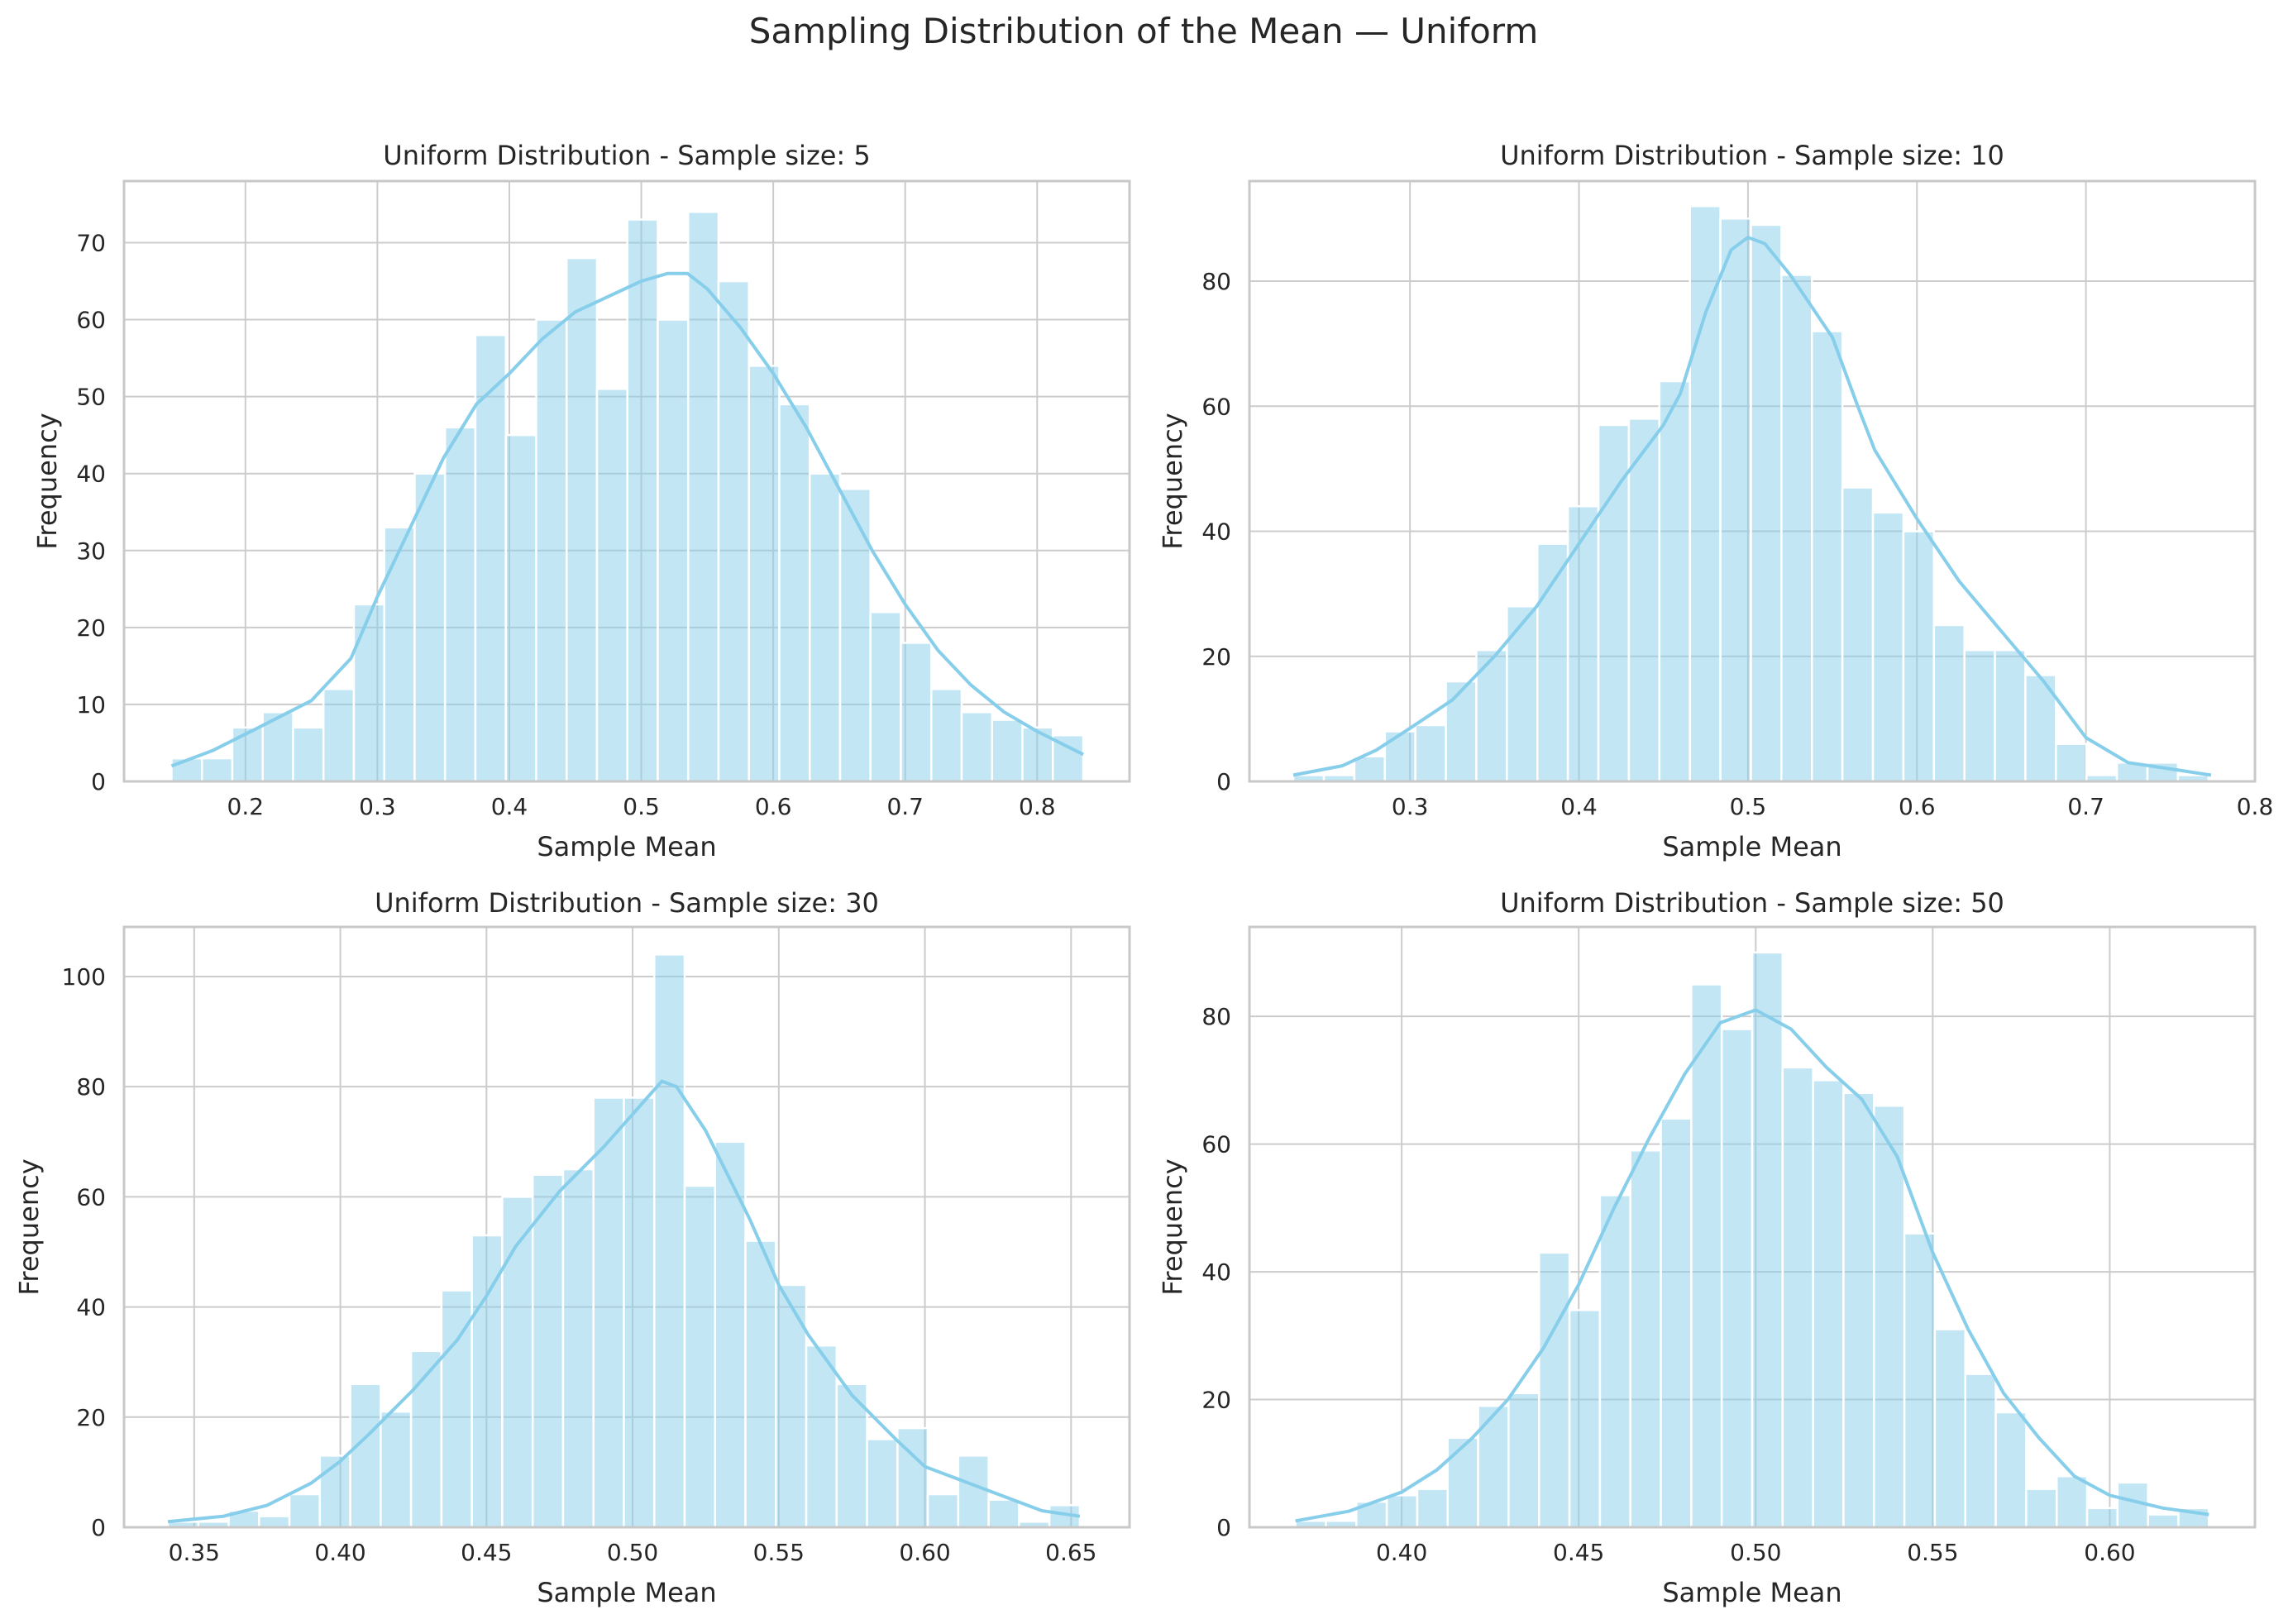  I want to click on x-tick-label: 0.7, so click(905, 806).